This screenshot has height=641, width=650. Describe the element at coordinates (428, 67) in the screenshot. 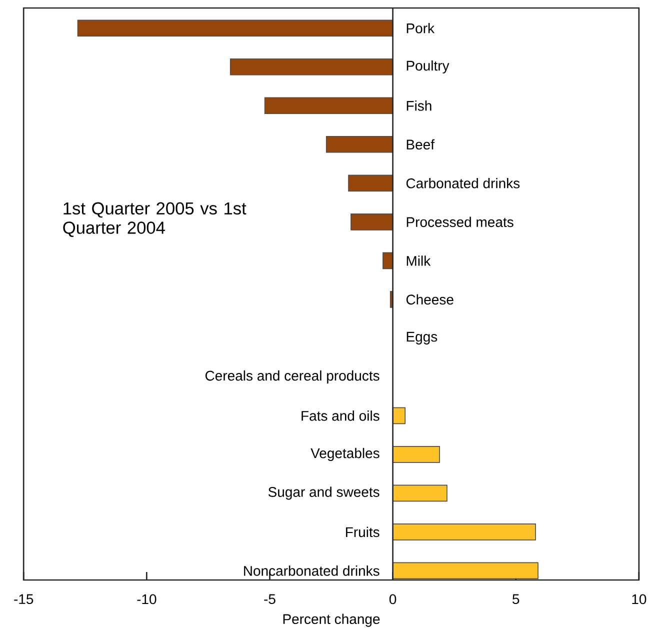

I see `y-tick-label: Poultry` at that location.